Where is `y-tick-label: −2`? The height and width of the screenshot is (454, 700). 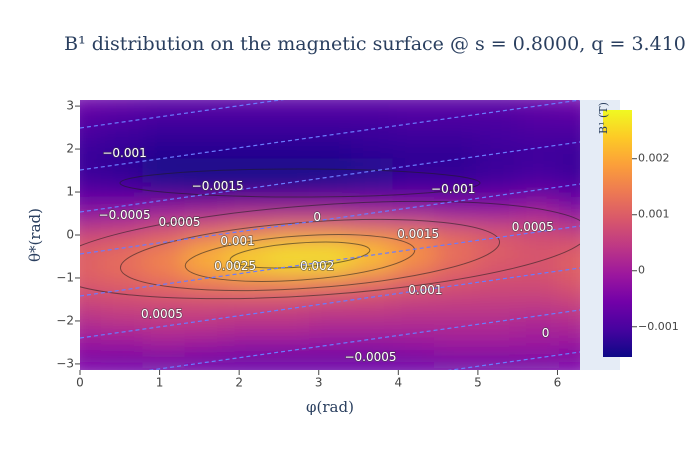
y-tick-label: −2 is located at coordinates (65, 320).